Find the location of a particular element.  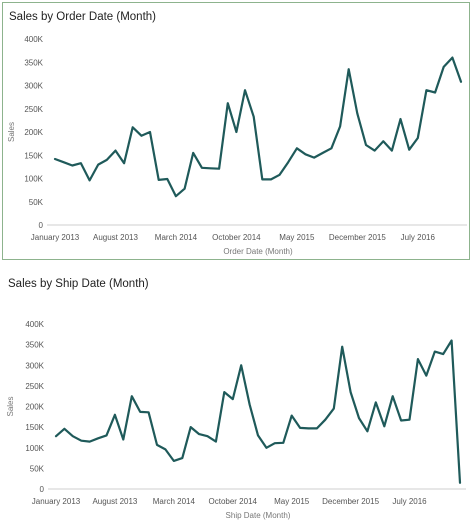

x-axis-title: Ship Date (Month) is located at coordinates (258, 515).